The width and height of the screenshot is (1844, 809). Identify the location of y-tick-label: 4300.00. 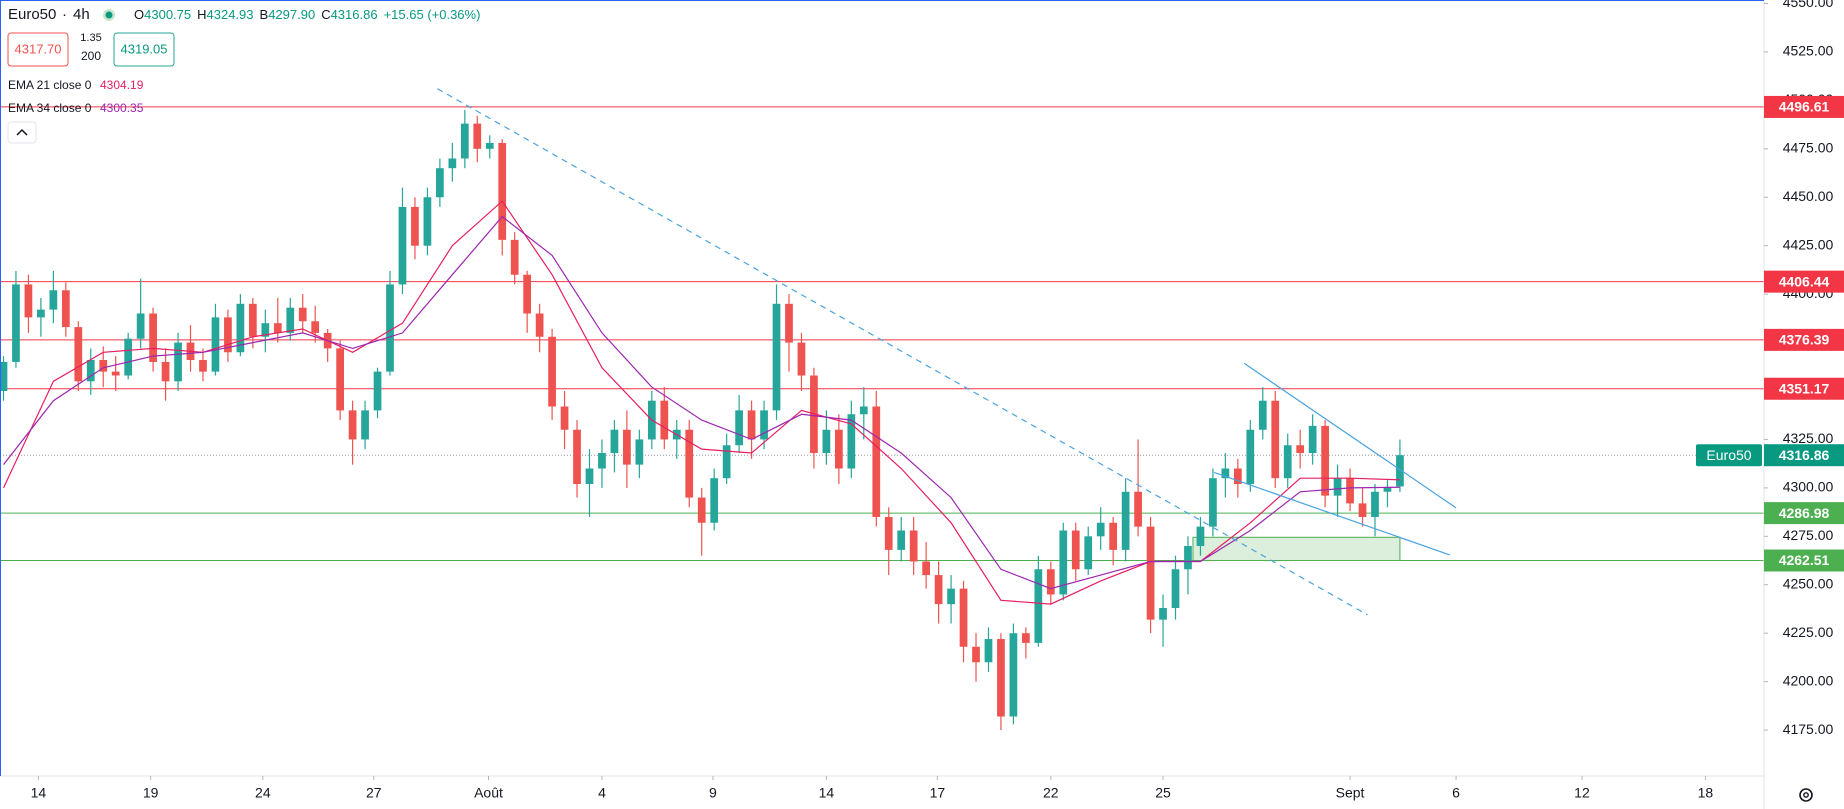
(1808, 487).